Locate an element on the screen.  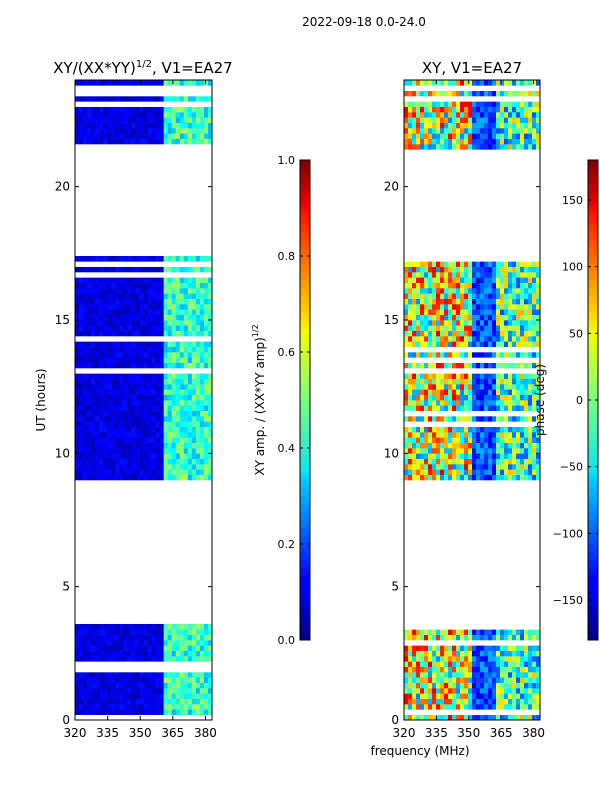
y-tick-label: 10 is located at coordinates (62, 453).